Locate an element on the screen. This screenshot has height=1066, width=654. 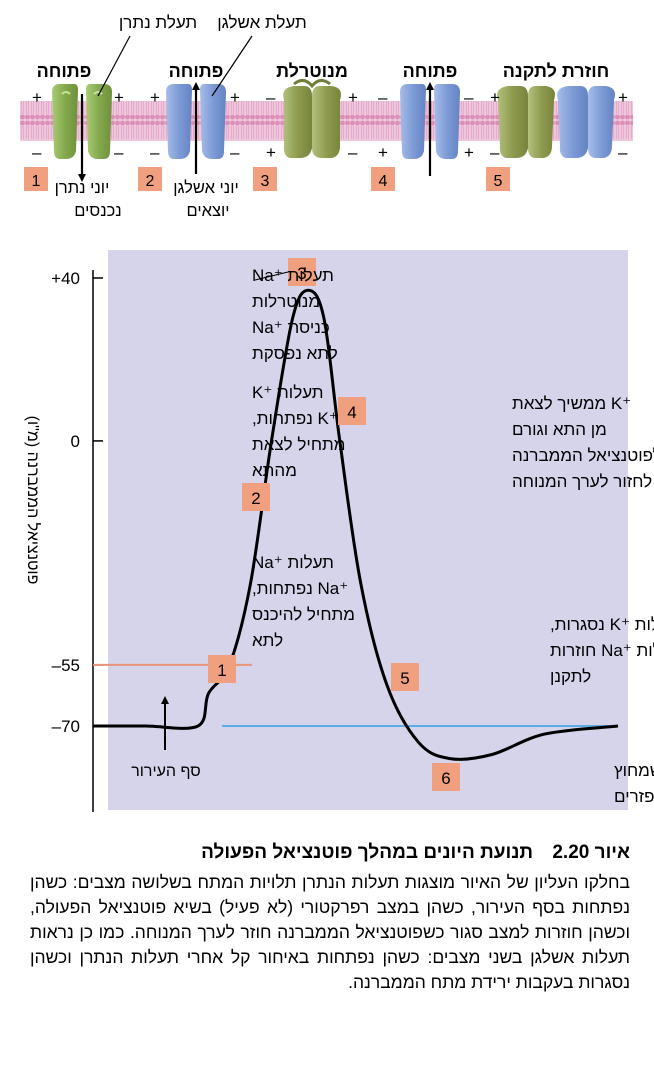
phase-3-line-1: תעלות ‎Na⁺‎ is located at coordinates (293, 275).